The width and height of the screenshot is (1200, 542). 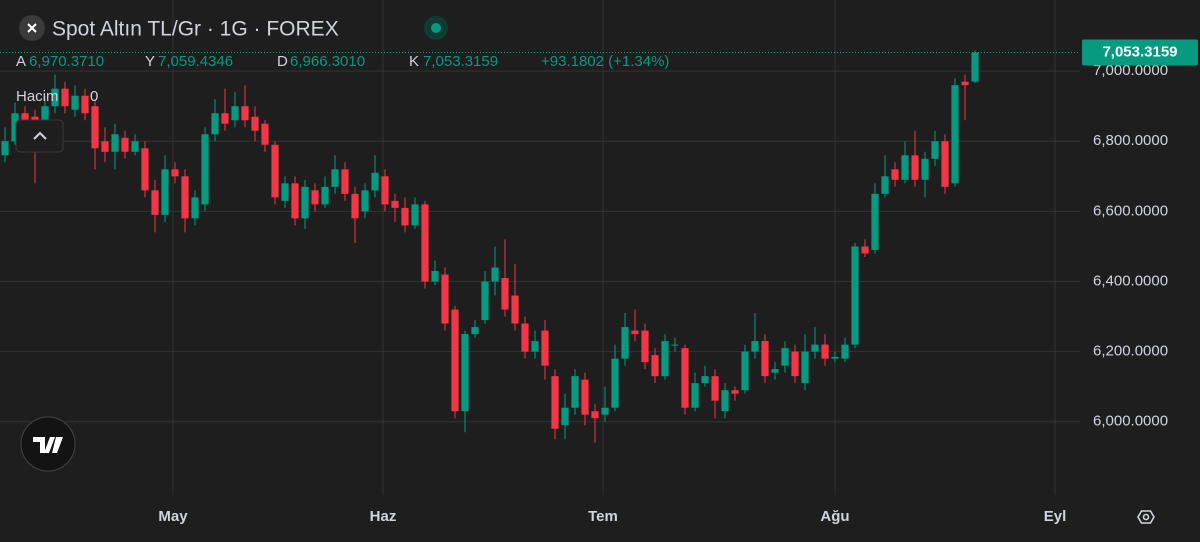 I want to click on open-label: A, so click(x=21, y=61).